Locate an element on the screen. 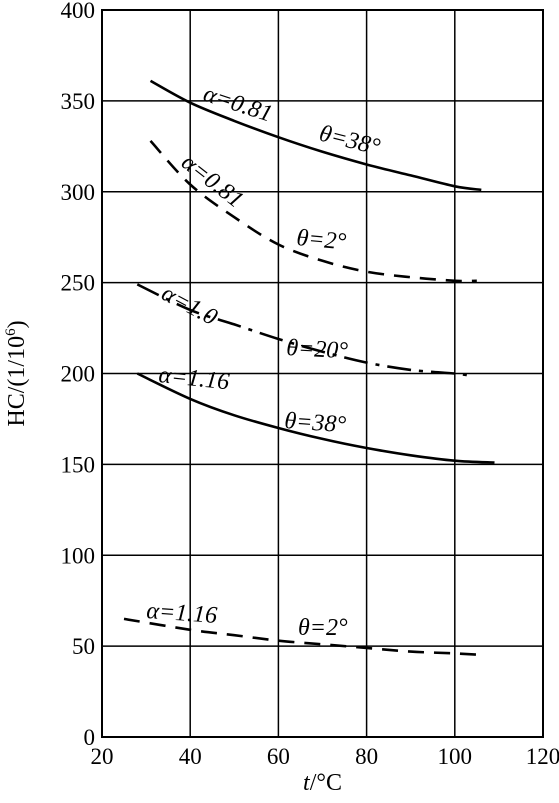 The height and width of the screenshot is (803, 559). series-3-alpha-label: α=1.0 is located at coordinates (189, 305).